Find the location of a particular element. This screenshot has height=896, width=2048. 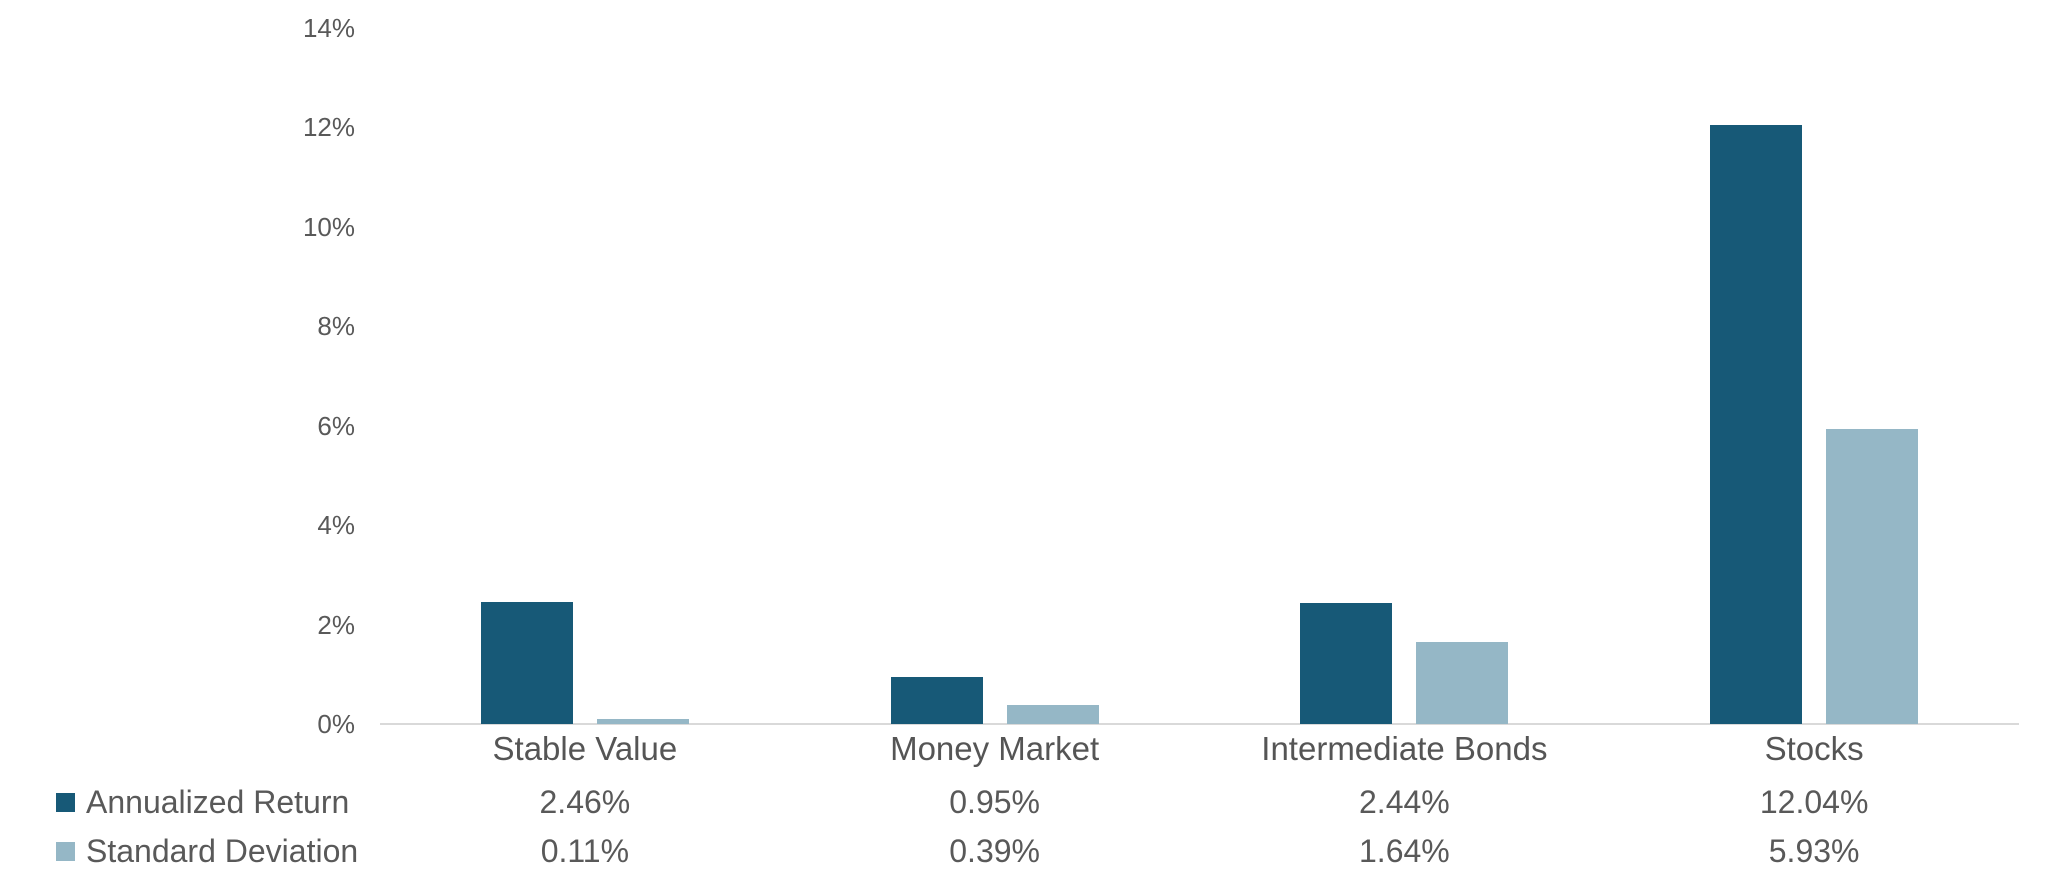

value-standard-deviation: 0.11% is located at coordinates (585, 851).